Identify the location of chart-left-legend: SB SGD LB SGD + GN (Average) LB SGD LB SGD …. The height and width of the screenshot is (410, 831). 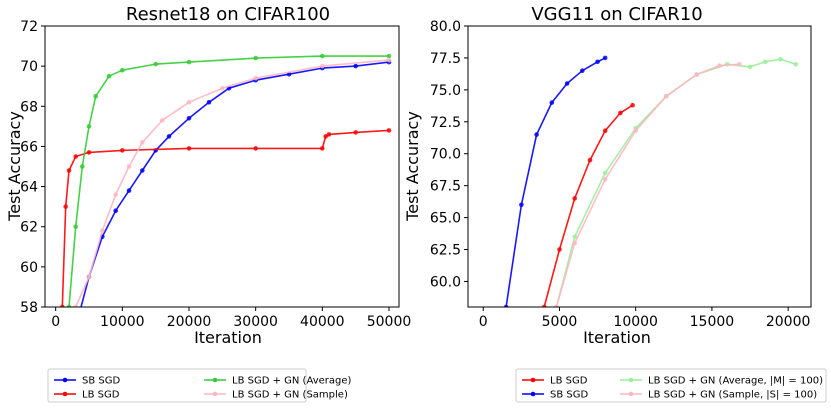
(199, 385).